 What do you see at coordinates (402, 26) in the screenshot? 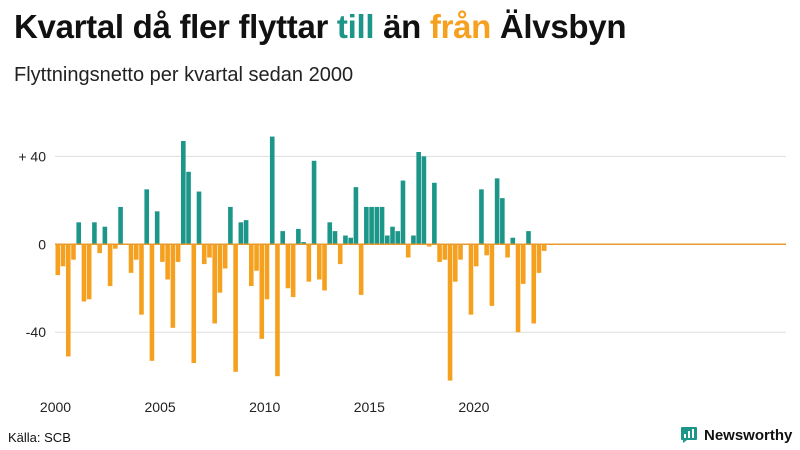
I see `title-text-2: än` at bounding box center [402, 26].